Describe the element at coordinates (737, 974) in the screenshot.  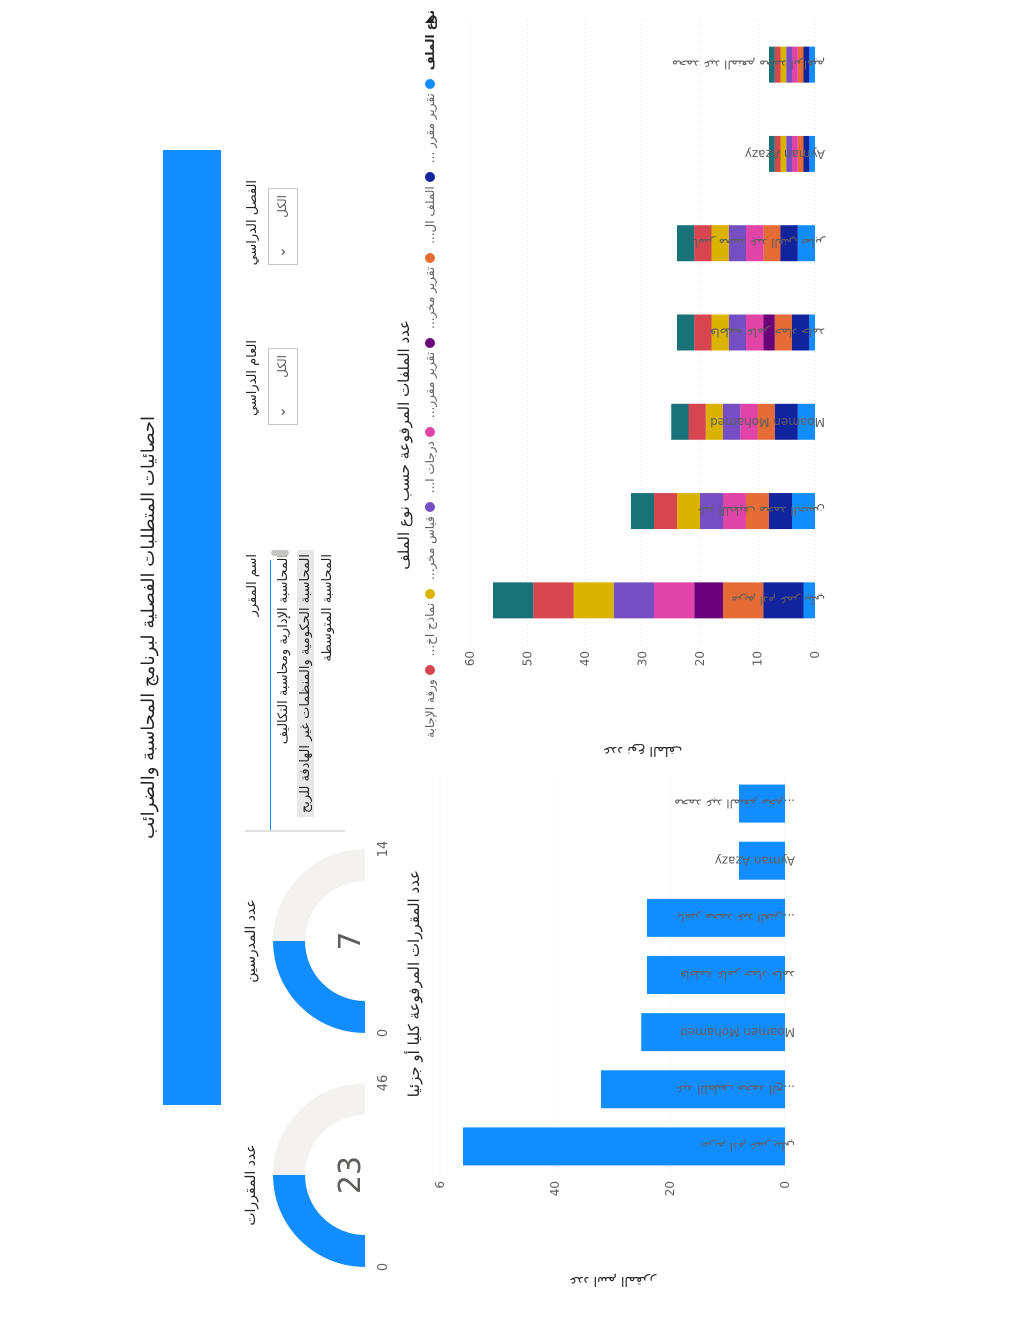
I see `x-tick-label: فاطمة عامر حماد حامد` at that location.